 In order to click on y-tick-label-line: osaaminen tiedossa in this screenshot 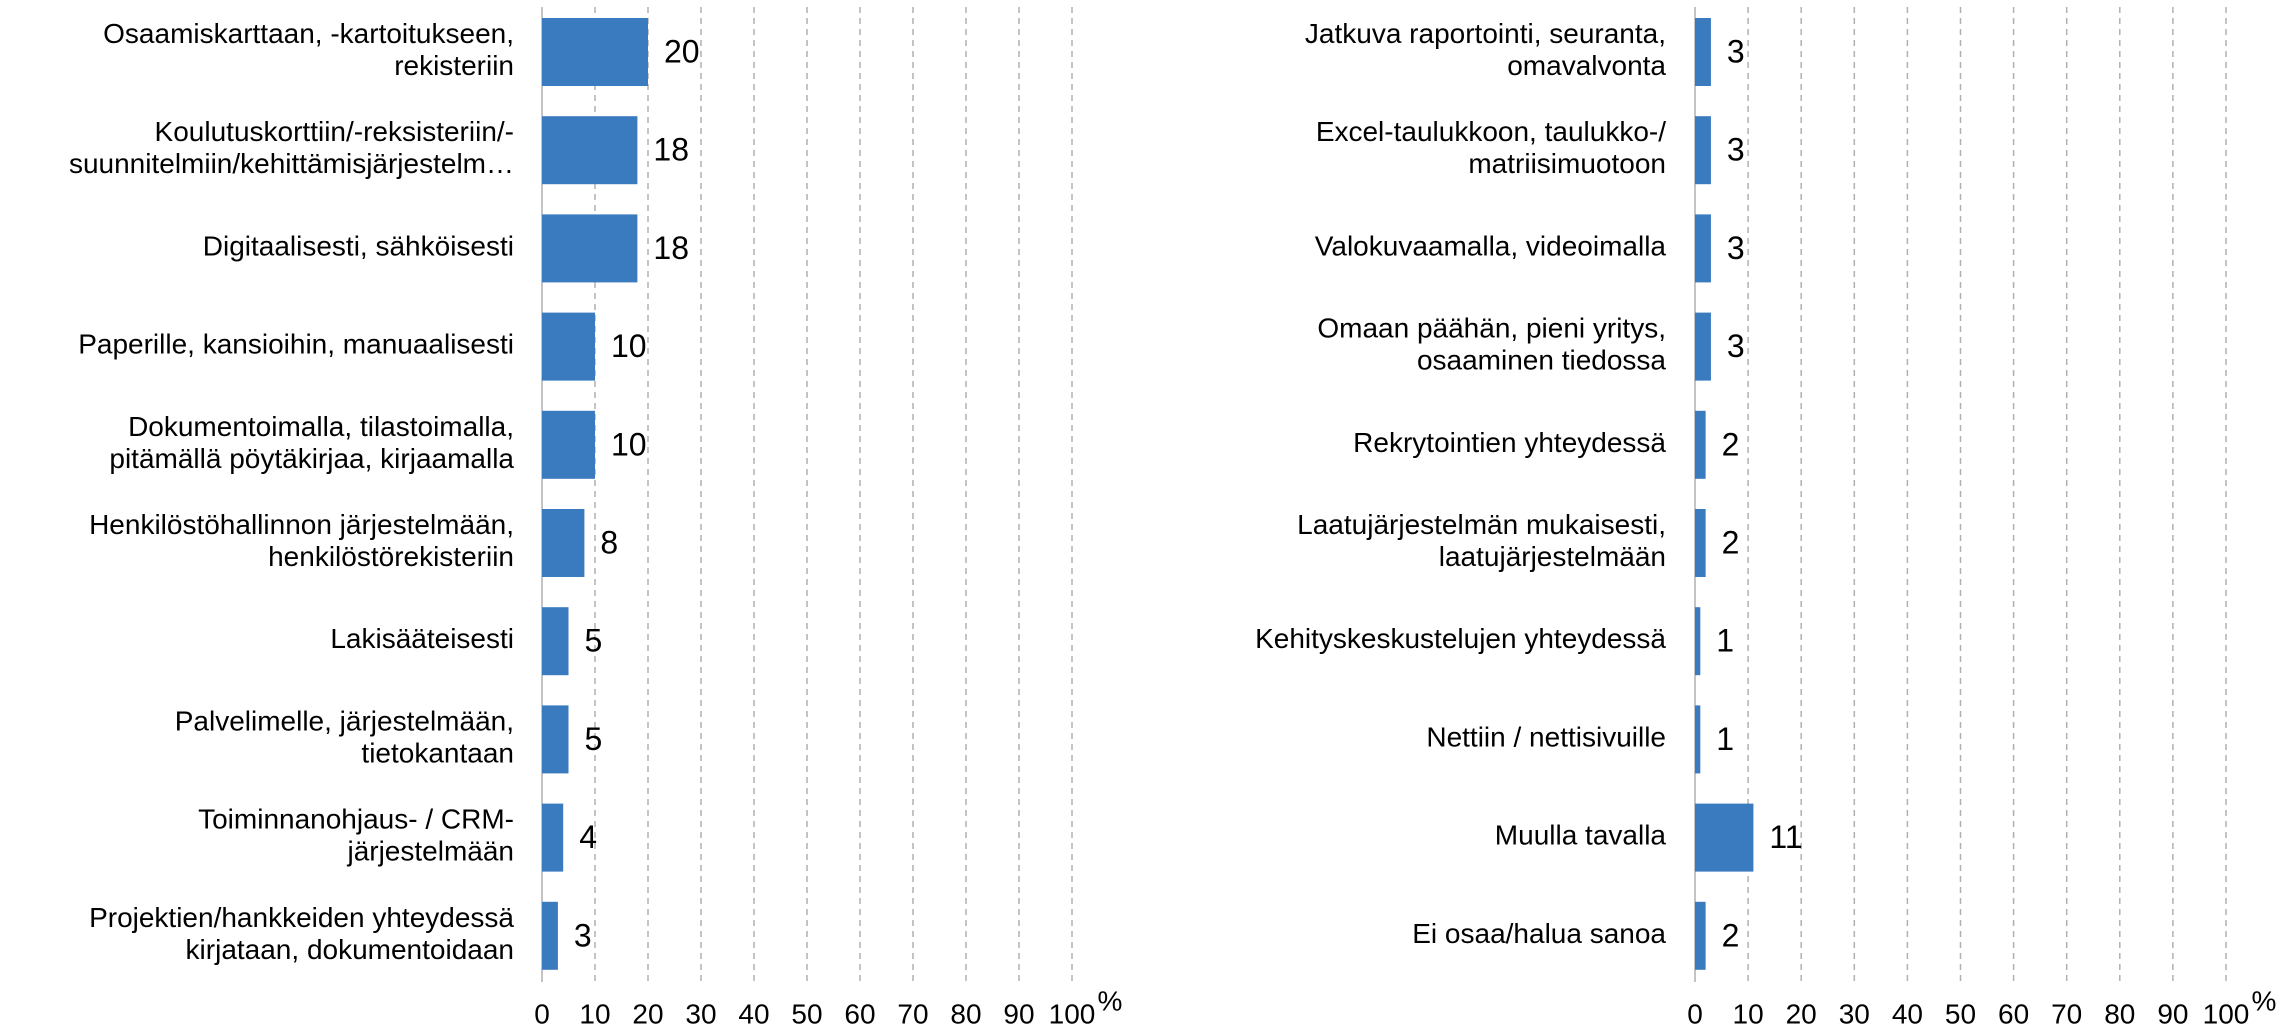, I will do `click(1541, 360)`.